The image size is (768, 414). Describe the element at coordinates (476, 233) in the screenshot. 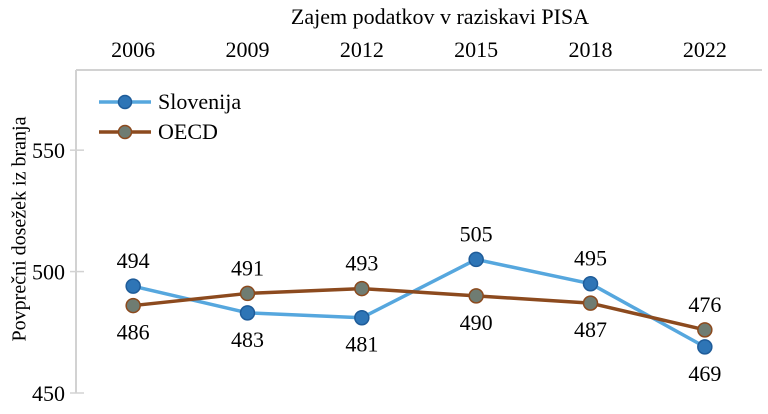

I see `data-label-slovenija: 505` at that location.